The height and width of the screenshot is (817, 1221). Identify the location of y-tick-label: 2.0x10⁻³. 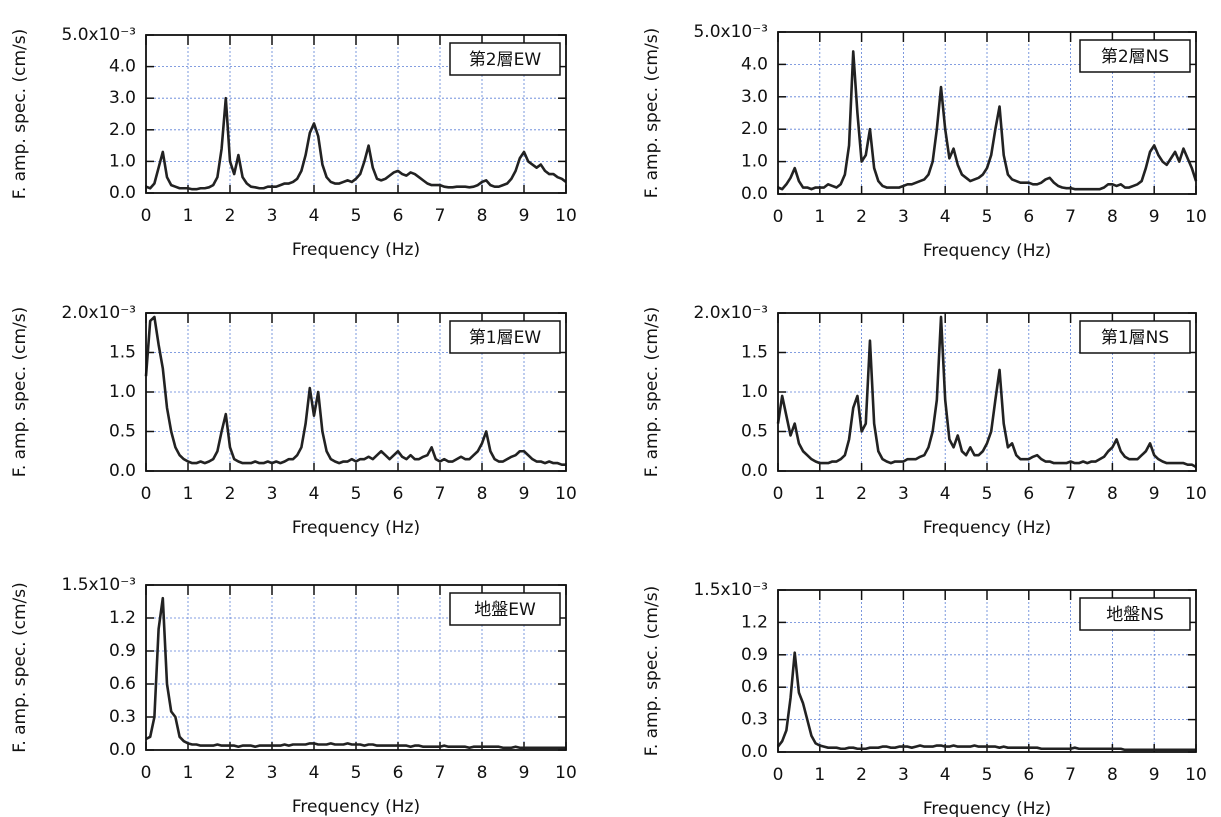
(730, 313).